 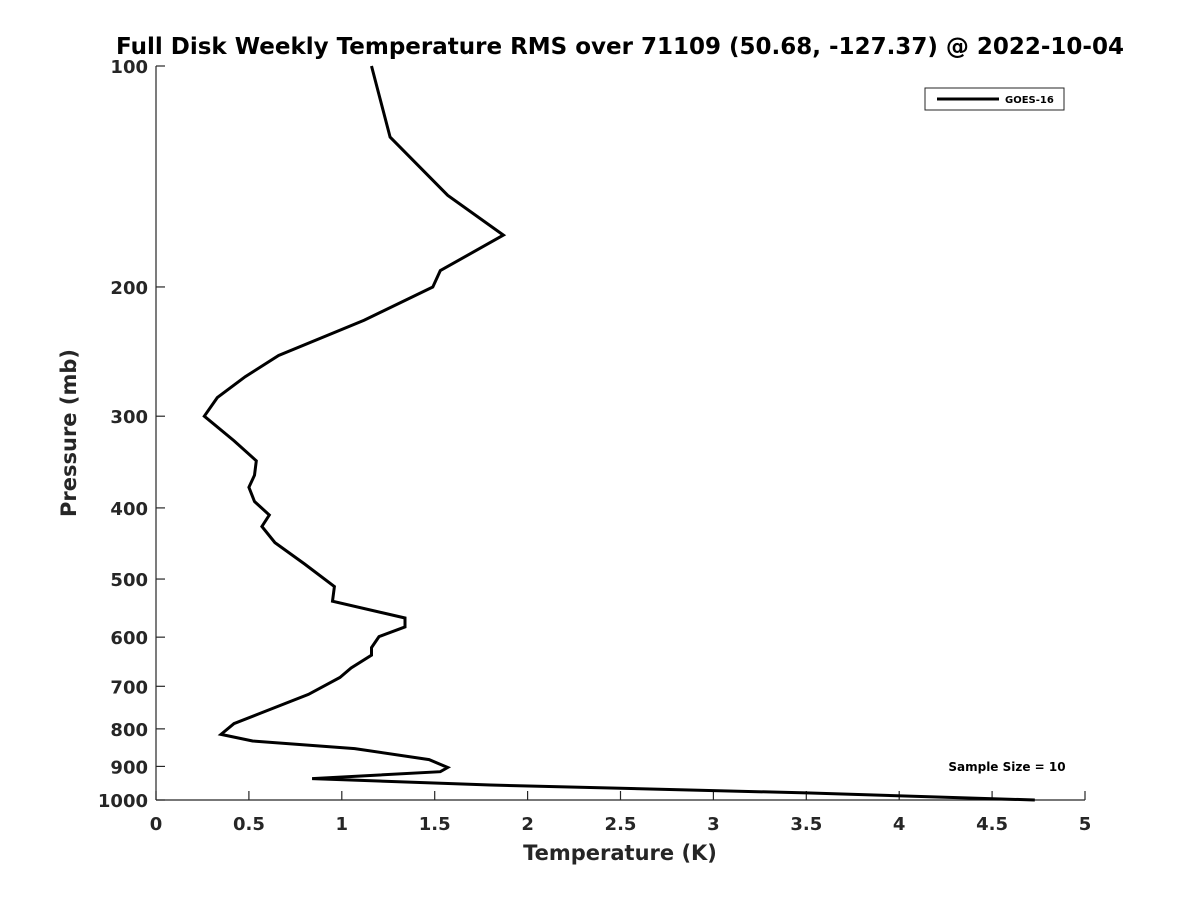 What do you see at coordinates (129, 288) in the screenshot?
I see `y-tick-label: 200` at bounding box center [129, 288].